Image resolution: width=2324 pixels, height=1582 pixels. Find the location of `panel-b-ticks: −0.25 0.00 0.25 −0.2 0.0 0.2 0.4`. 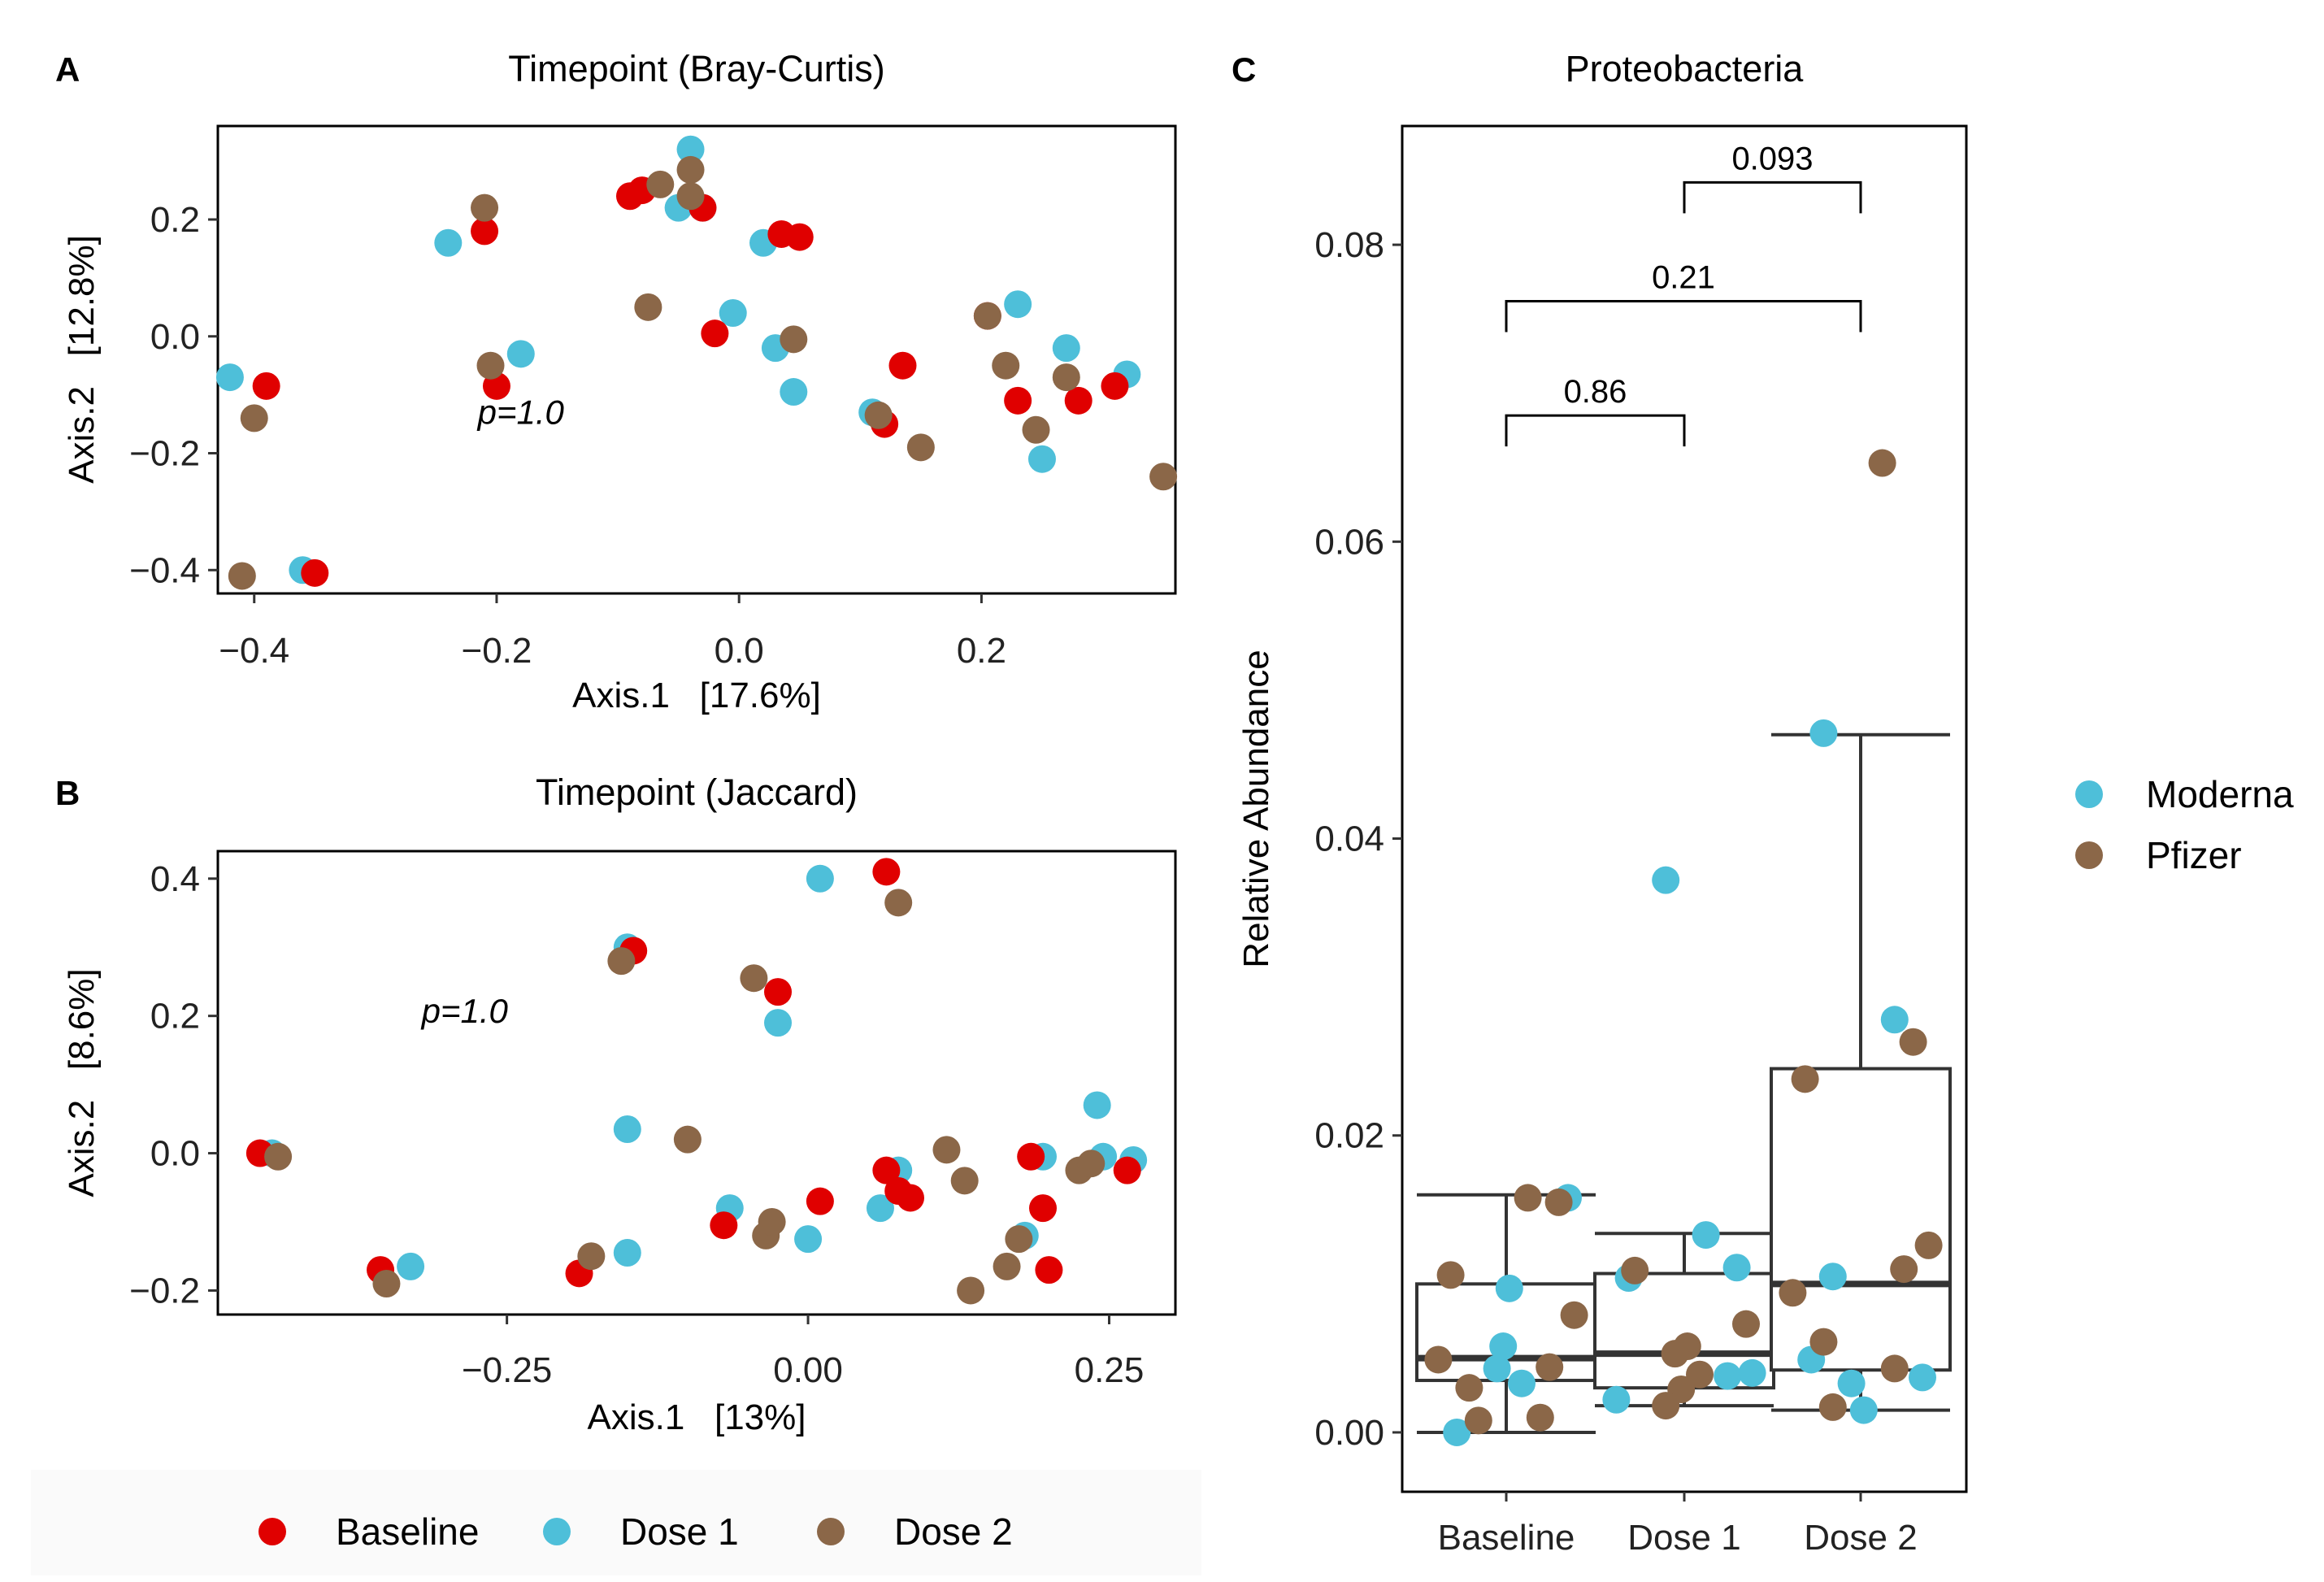

panel-b-ticks: −0.25 0.00 0.25 −0.2 0.0 0.2 0.4 is located at coordinates (636, 1124).